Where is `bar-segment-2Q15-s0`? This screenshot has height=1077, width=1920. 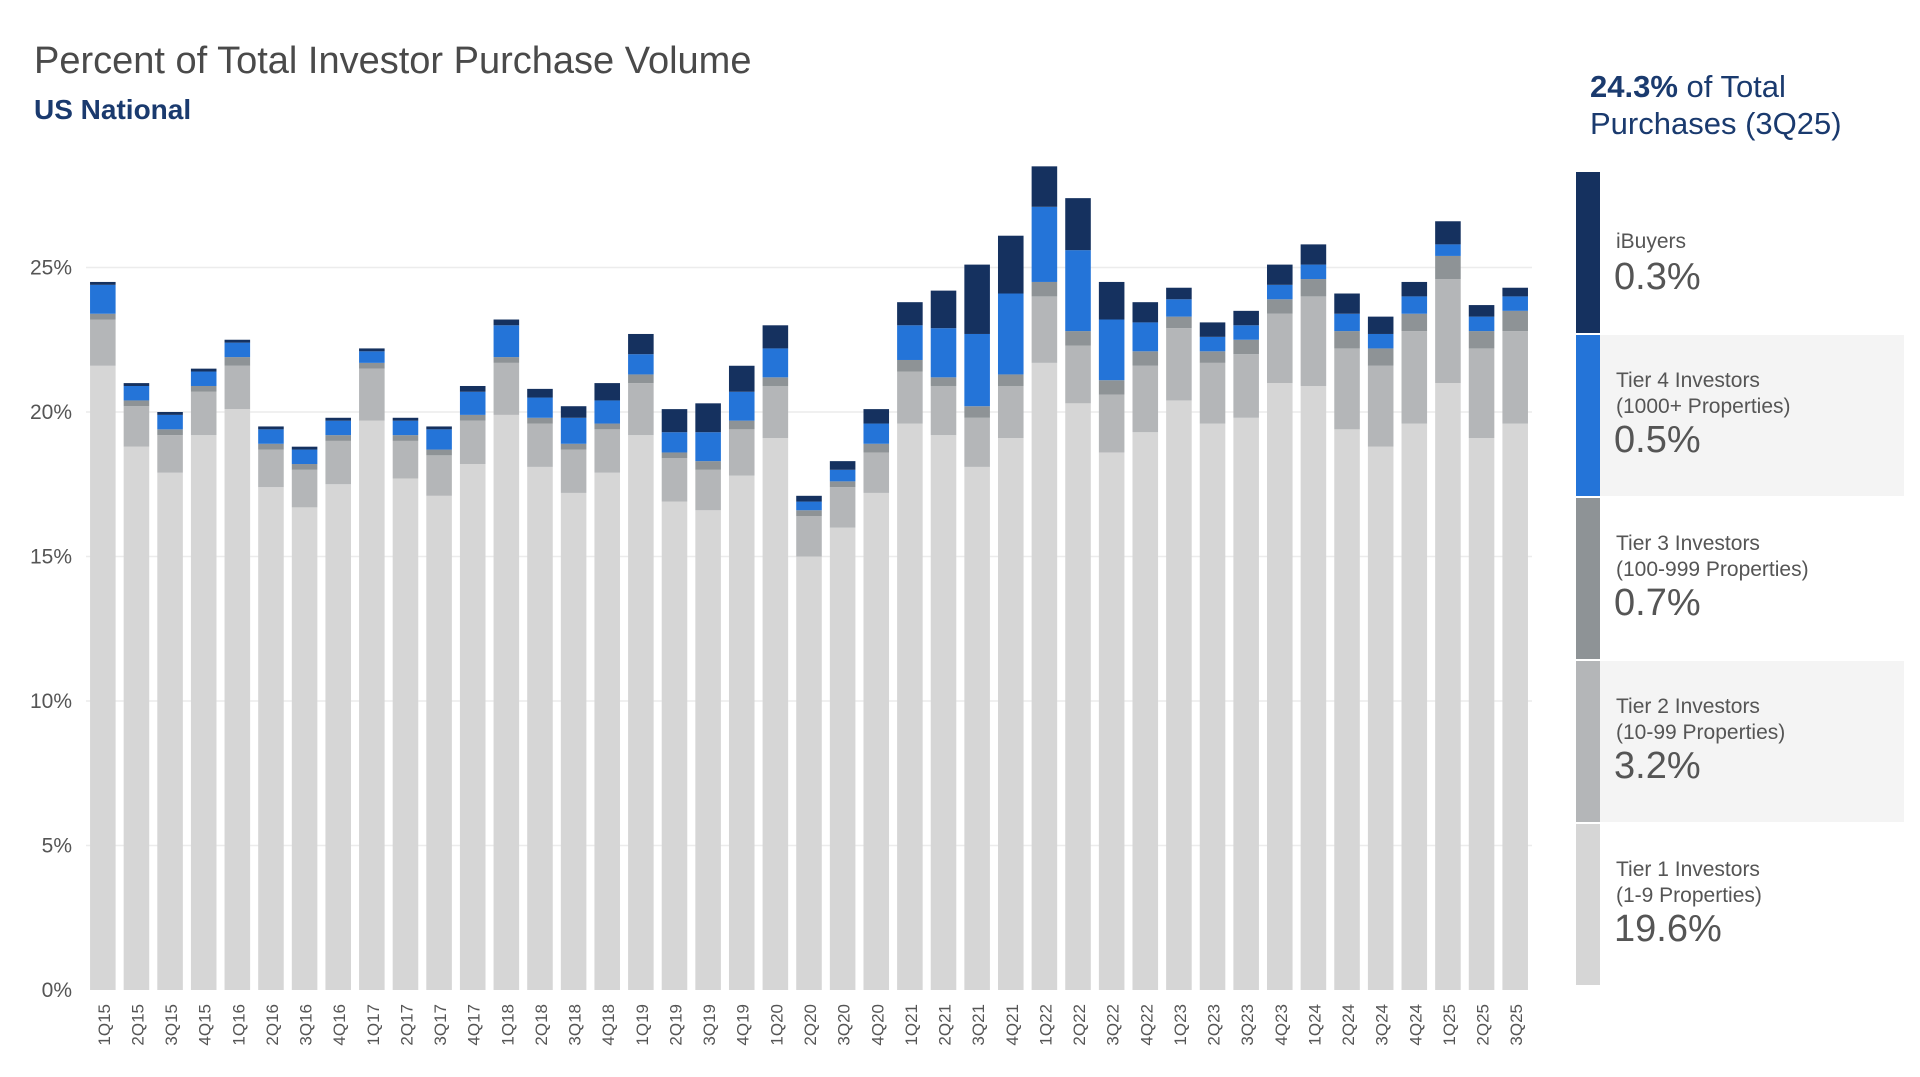
bar-segment-2Q15-s0 is located at coordinates (136, 718).